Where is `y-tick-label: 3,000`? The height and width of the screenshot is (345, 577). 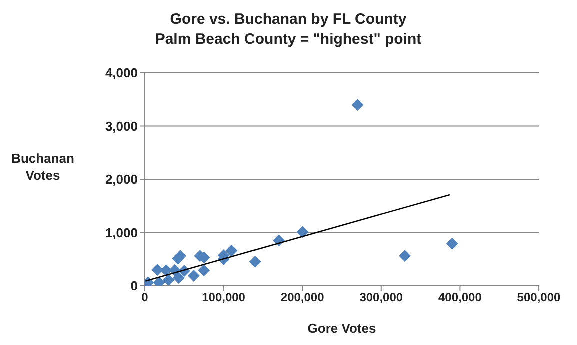 y-tick-label: 3,000 is located at coordinates (121, 126).